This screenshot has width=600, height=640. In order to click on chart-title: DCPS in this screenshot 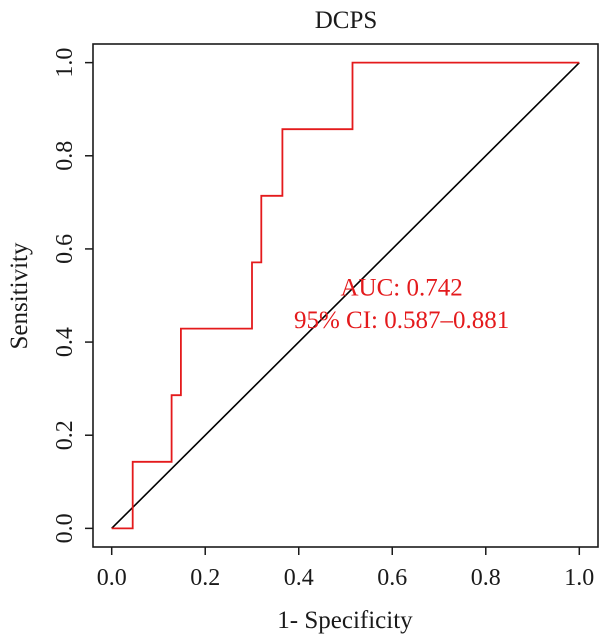, I will do `click(346, 20)`.